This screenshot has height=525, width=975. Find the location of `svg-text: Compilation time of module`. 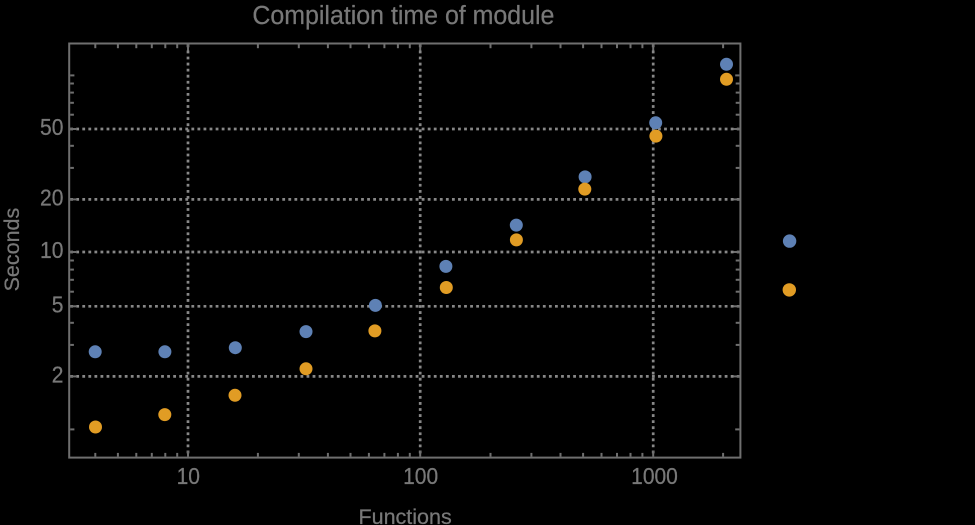

svg-text: Compilation time of module is located at coordinates (403, 16).